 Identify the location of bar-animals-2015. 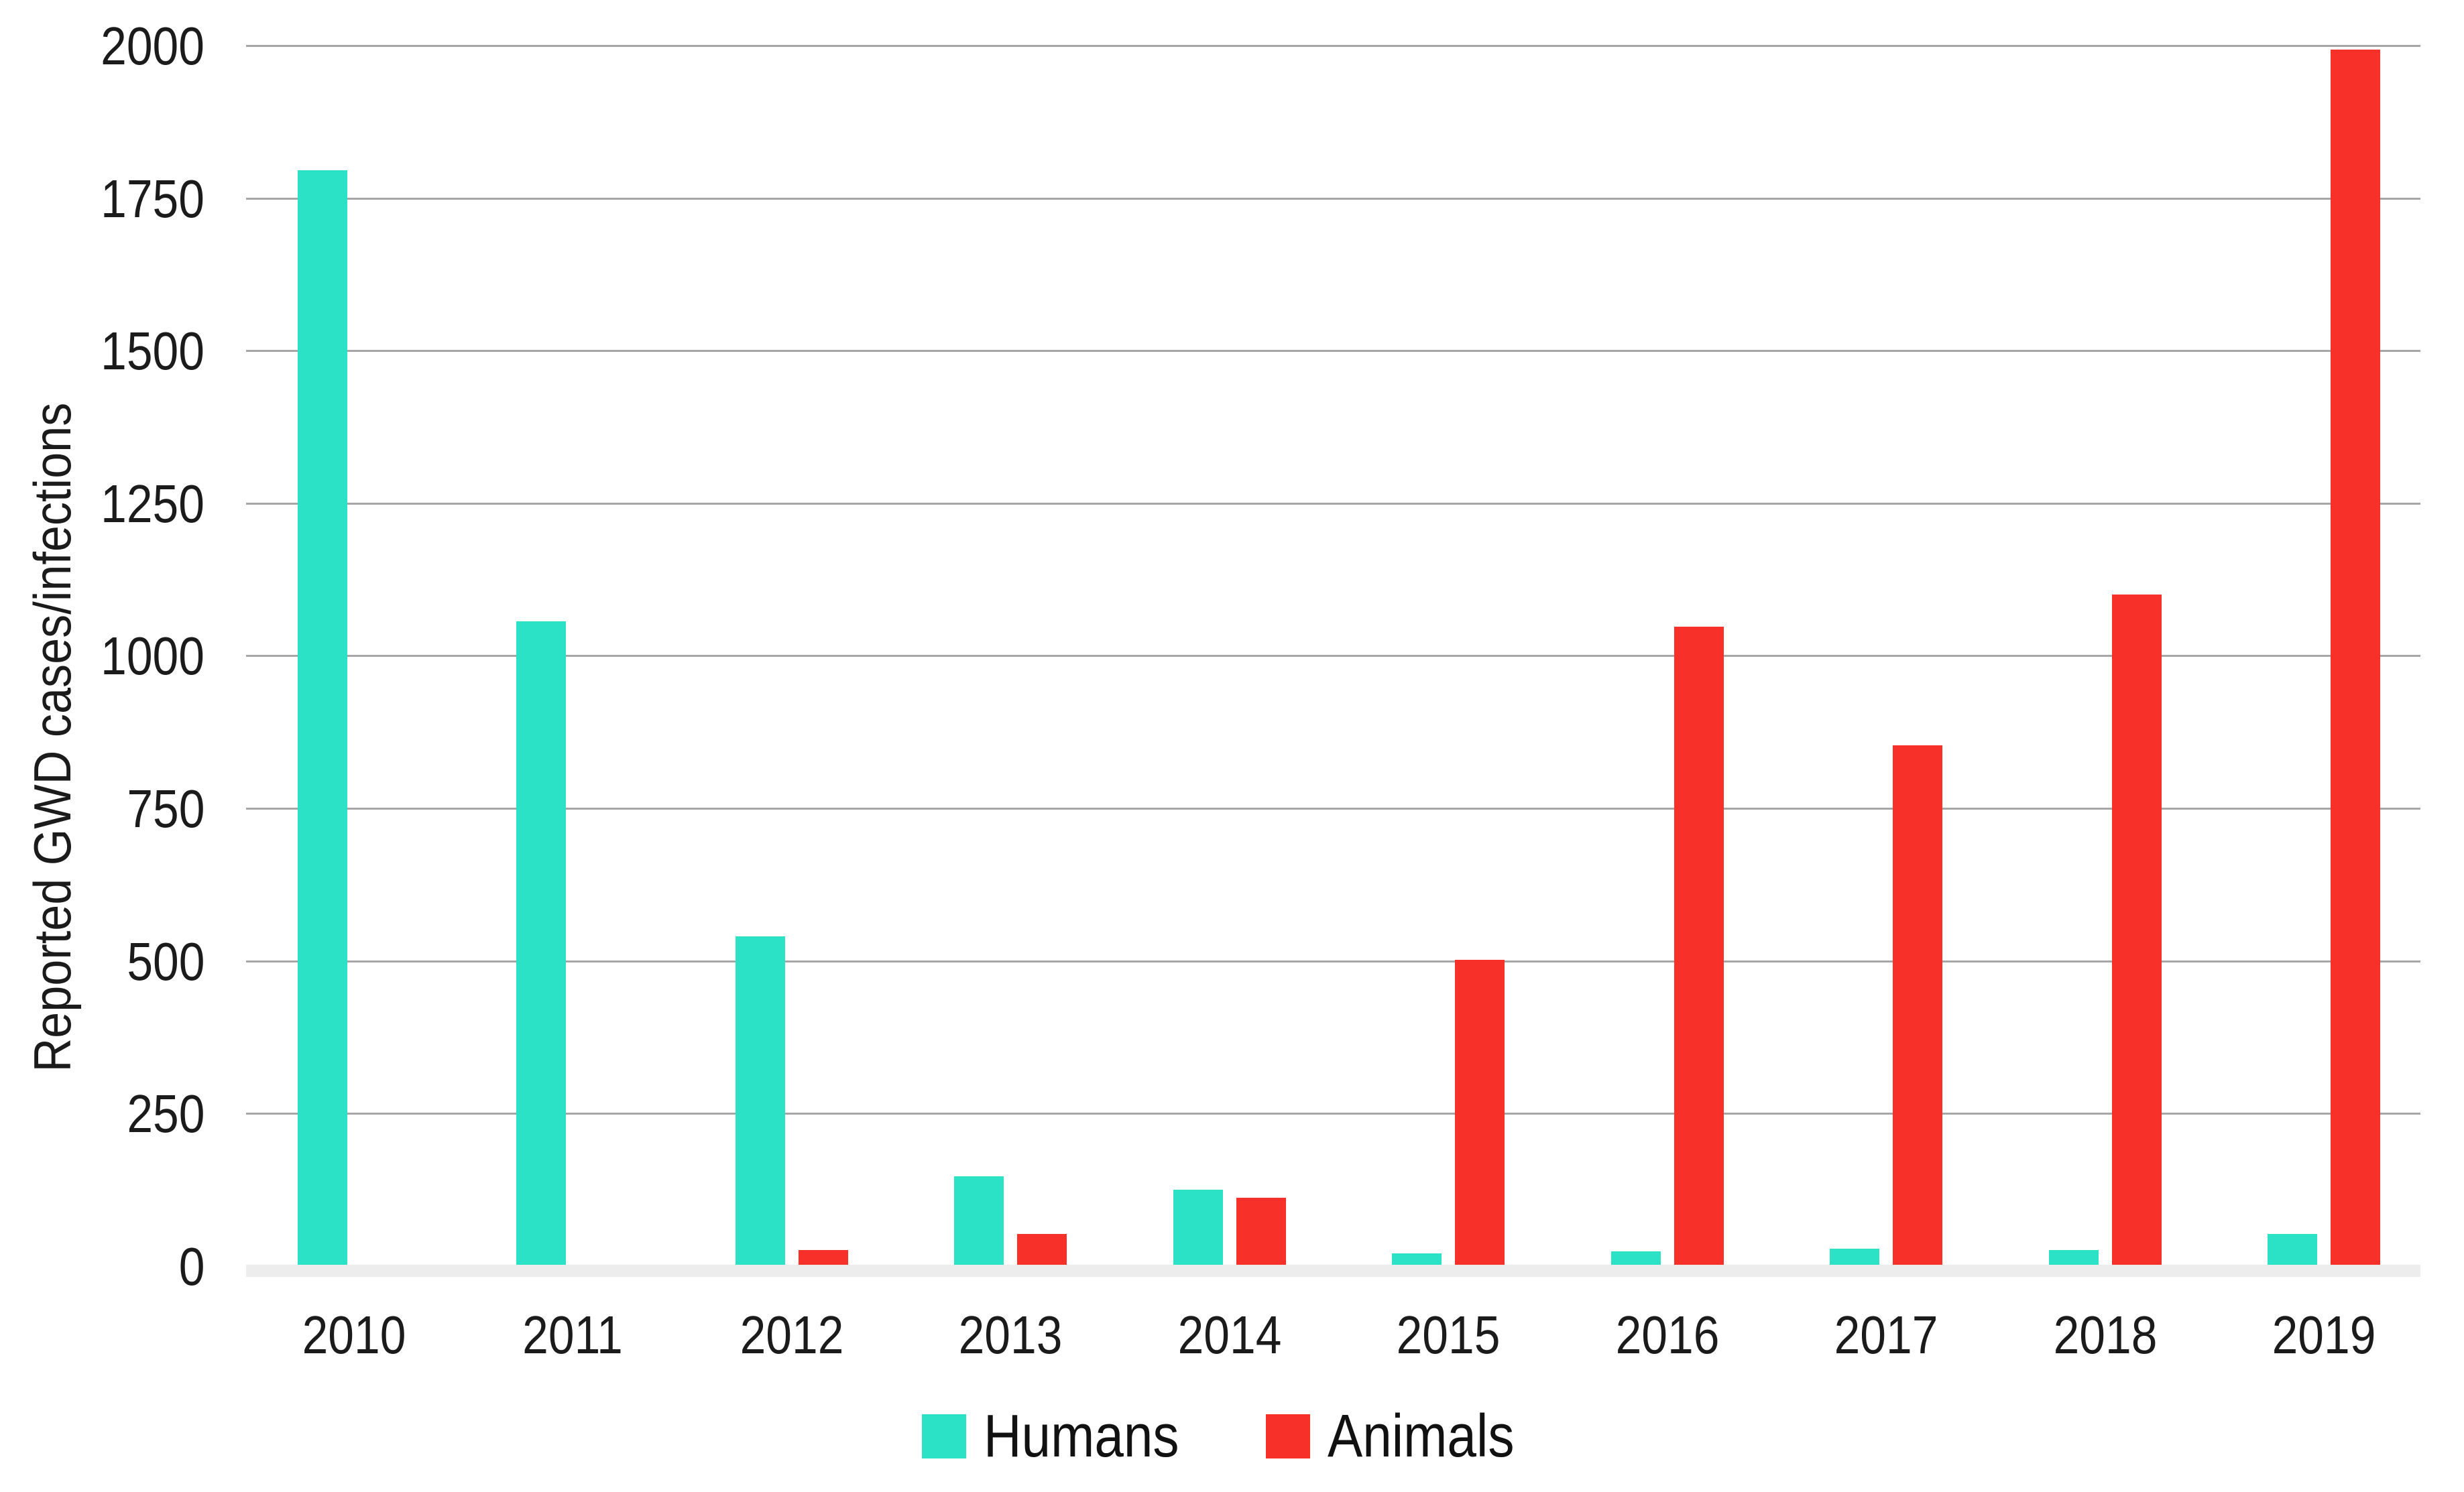
(1480, 1113).